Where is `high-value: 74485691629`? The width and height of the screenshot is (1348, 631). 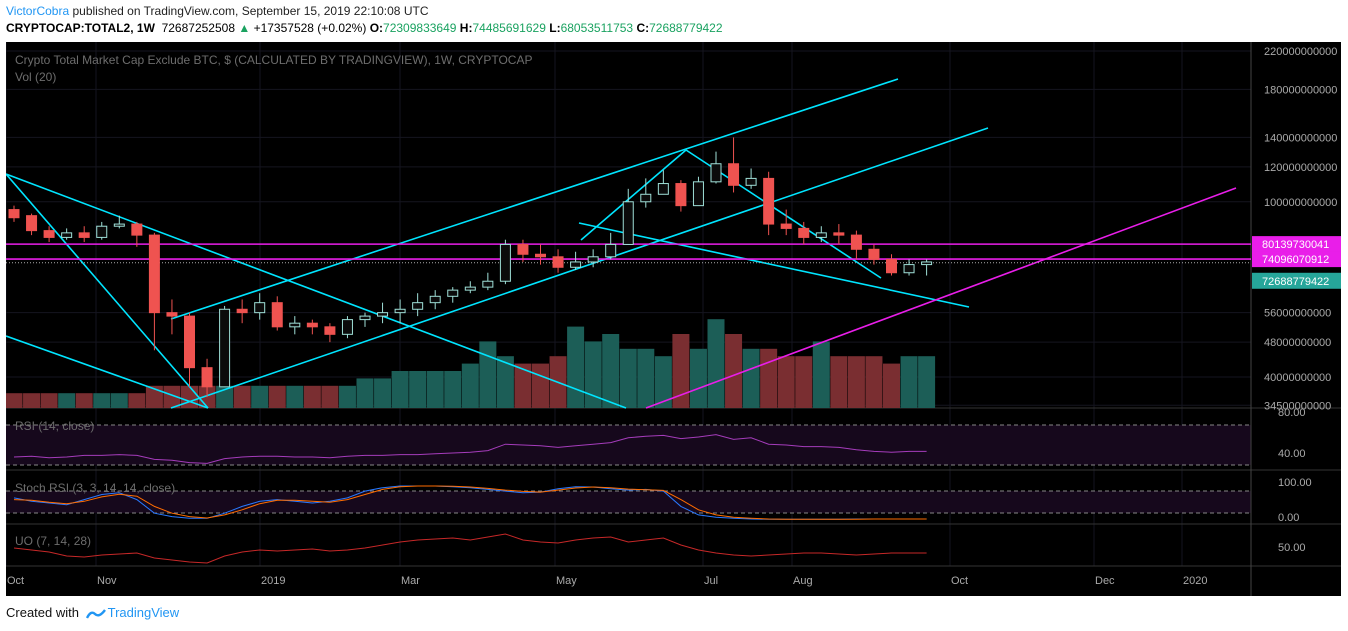
high-value: 74485691629 is located at coordinates (509, 28).